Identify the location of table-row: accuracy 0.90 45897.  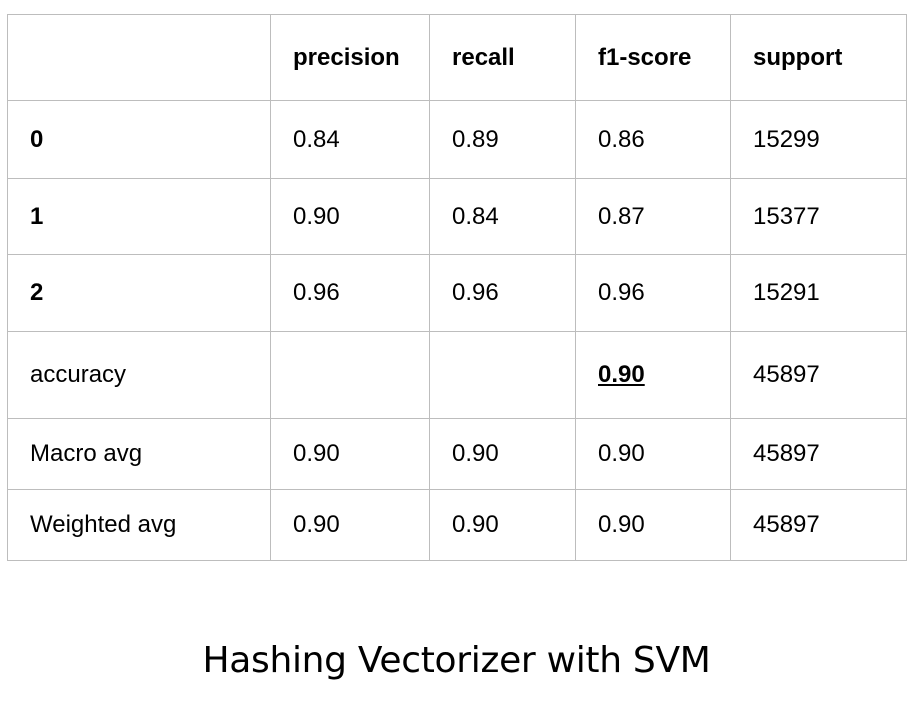
(457, 375).